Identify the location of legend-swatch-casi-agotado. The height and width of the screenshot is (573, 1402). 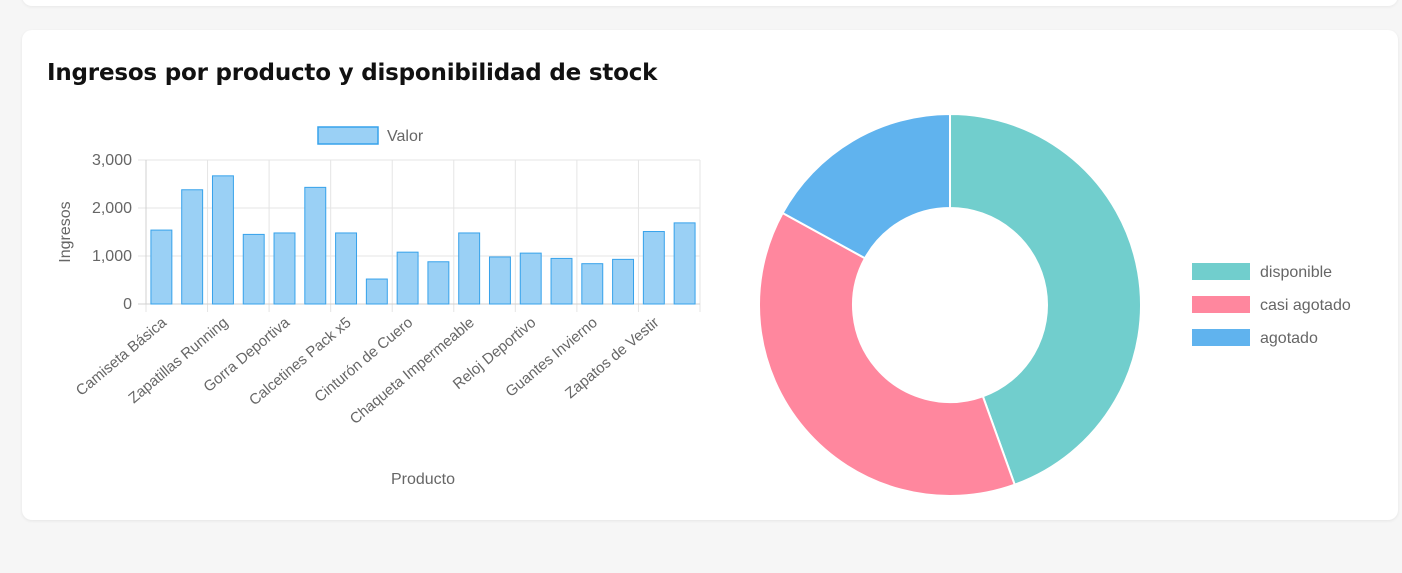
(1221, 304).